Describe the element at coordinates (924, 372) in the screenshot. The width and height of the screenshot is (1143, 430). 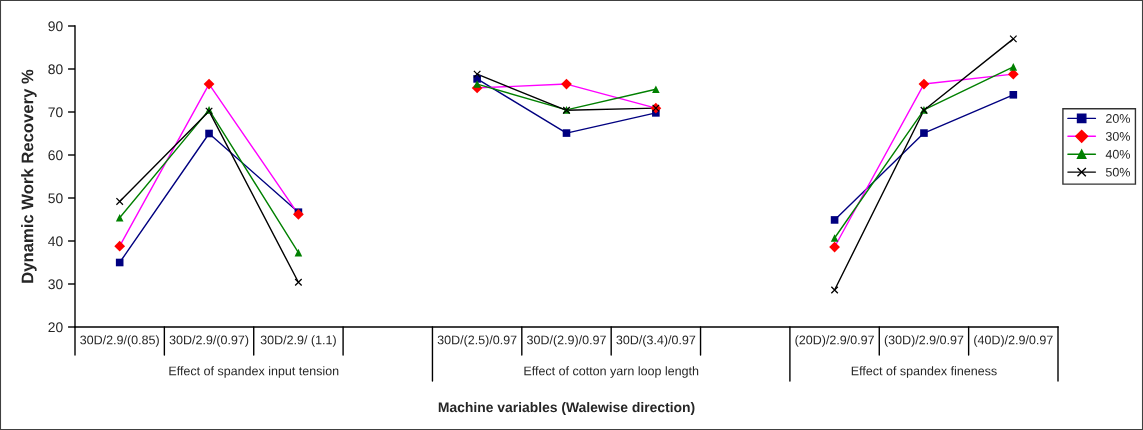
I see `text: Effect of spandex fineness` at that location.